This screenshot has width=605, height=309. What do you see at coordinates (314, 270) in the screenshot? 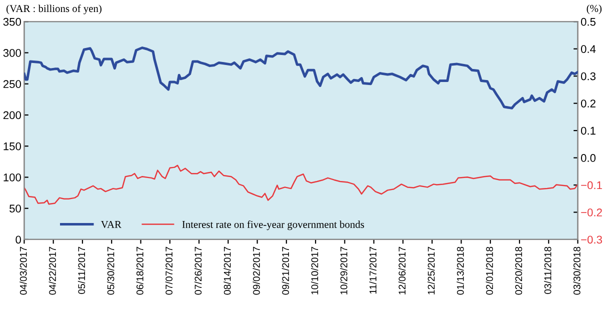
I see `x-tick-label: 10/10/2017` at bounding box center [314, 270].